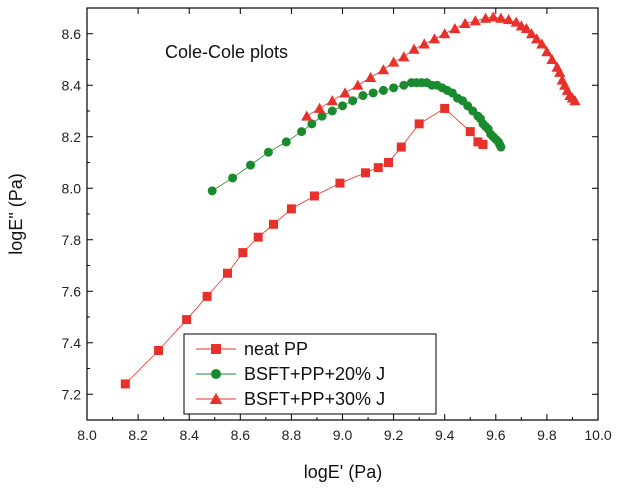 The height and width of the screenshot is (488, 621). Describe the element at coordinates (72, 188) in the screenshot. I see `y-tick-label: 8.0` at that location.